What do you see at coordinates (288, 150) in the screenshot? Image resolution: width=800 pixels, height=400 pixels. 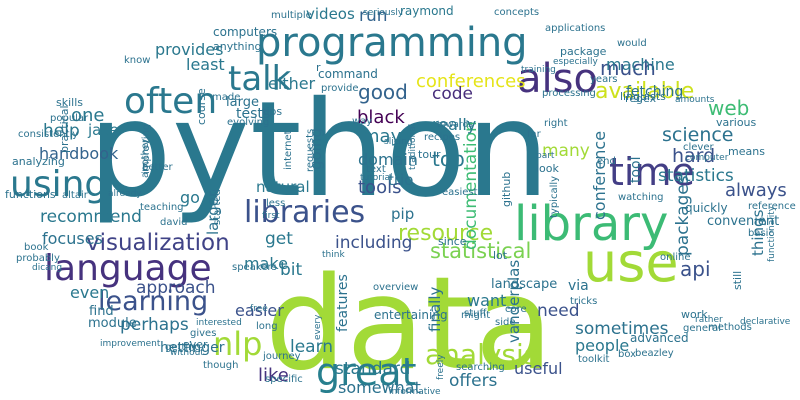 I see `word-internet: internet` at bounding box center [288, 150].